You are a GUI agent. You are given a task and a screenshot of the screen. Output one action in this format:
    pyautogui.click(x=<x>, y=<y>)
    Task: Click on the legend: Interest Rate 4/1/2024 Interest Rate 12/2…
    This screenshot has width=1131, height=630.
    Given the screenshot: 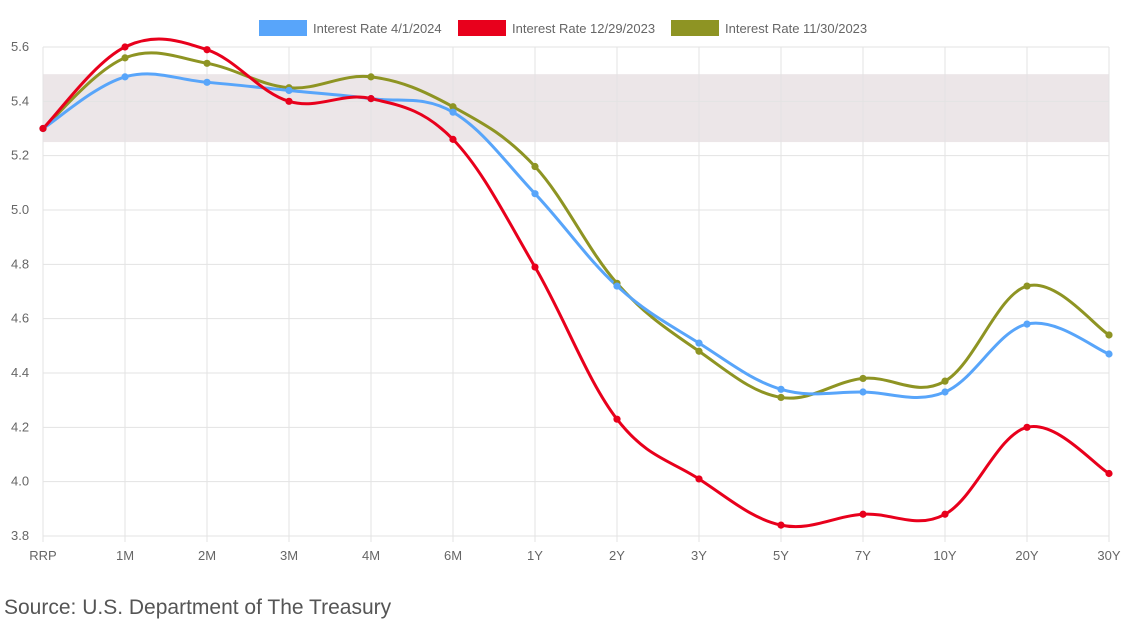 What is the action you would take?
    pyautogui.click(x=563, y=28)
    